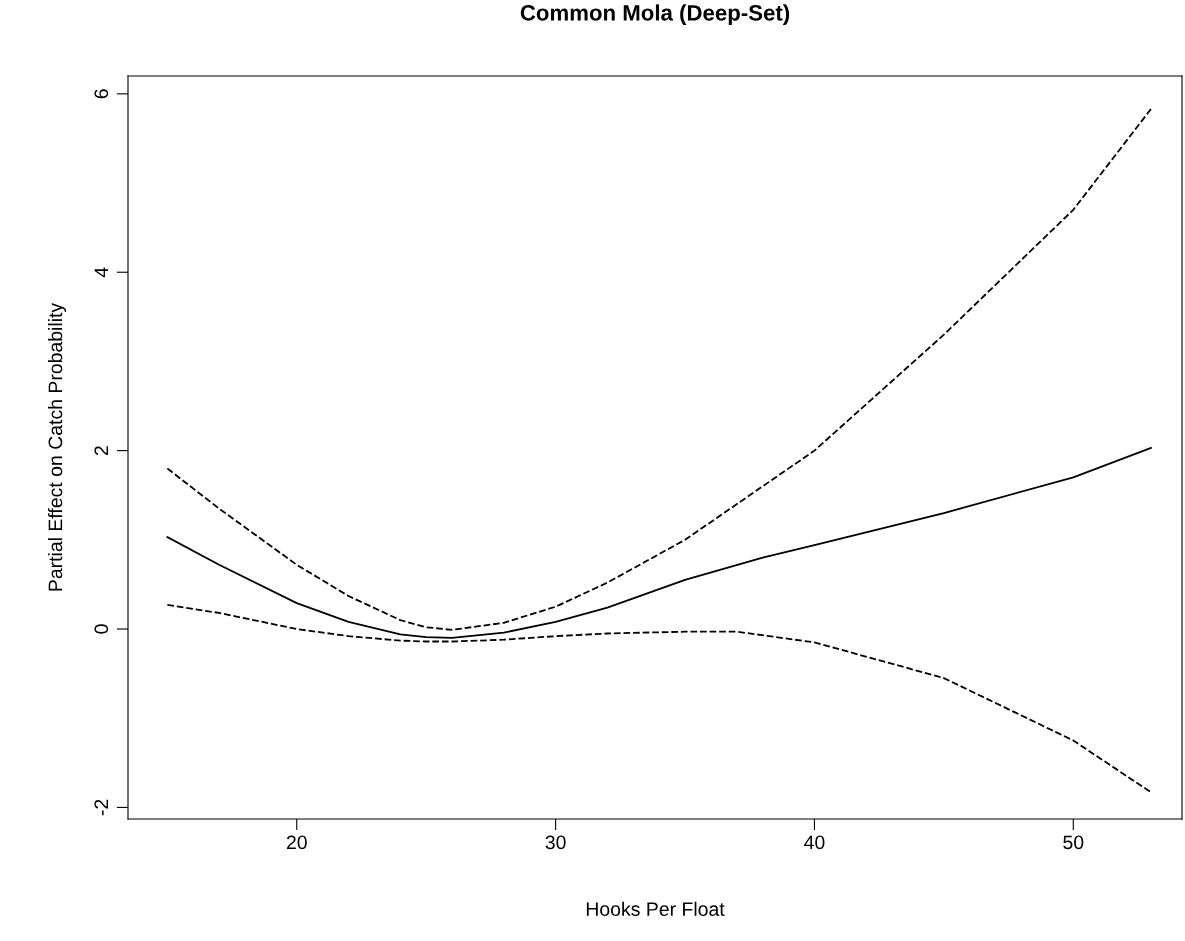 Image resolution: width=1185 pixels, height=941 pixels. Describe the element at coordinates (101, 94) in the screenshot. I see `y-tick-label: 6` at that location.